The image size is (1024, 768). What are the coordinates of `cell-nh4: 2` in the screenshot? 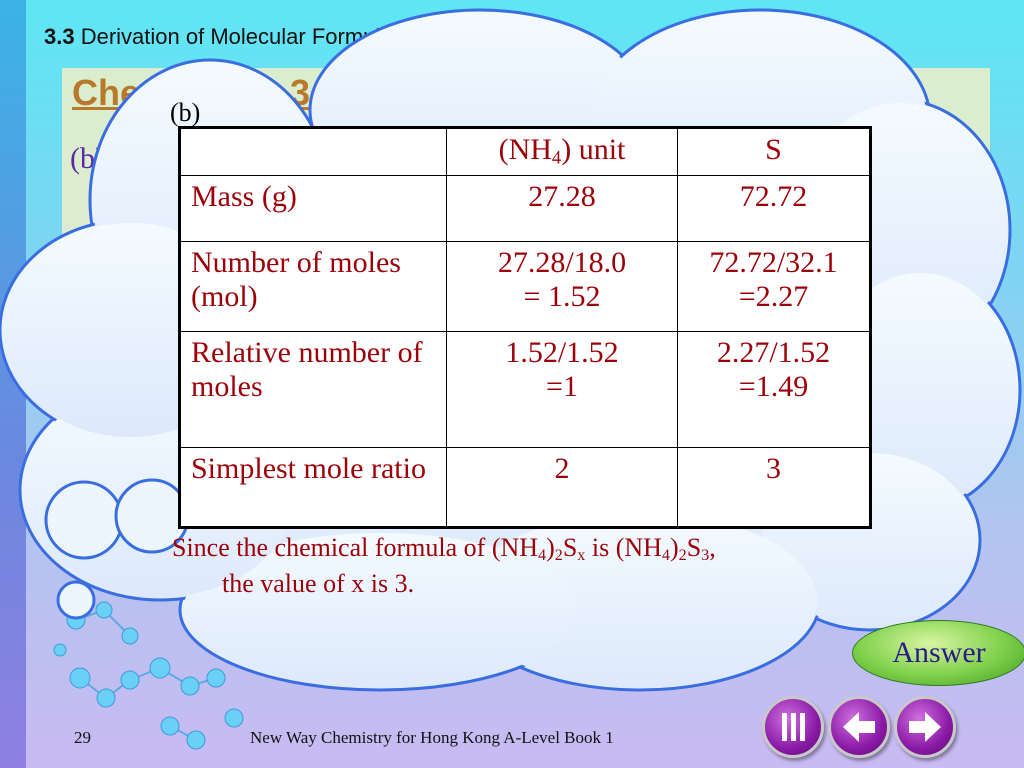 It's located at (562, 487).